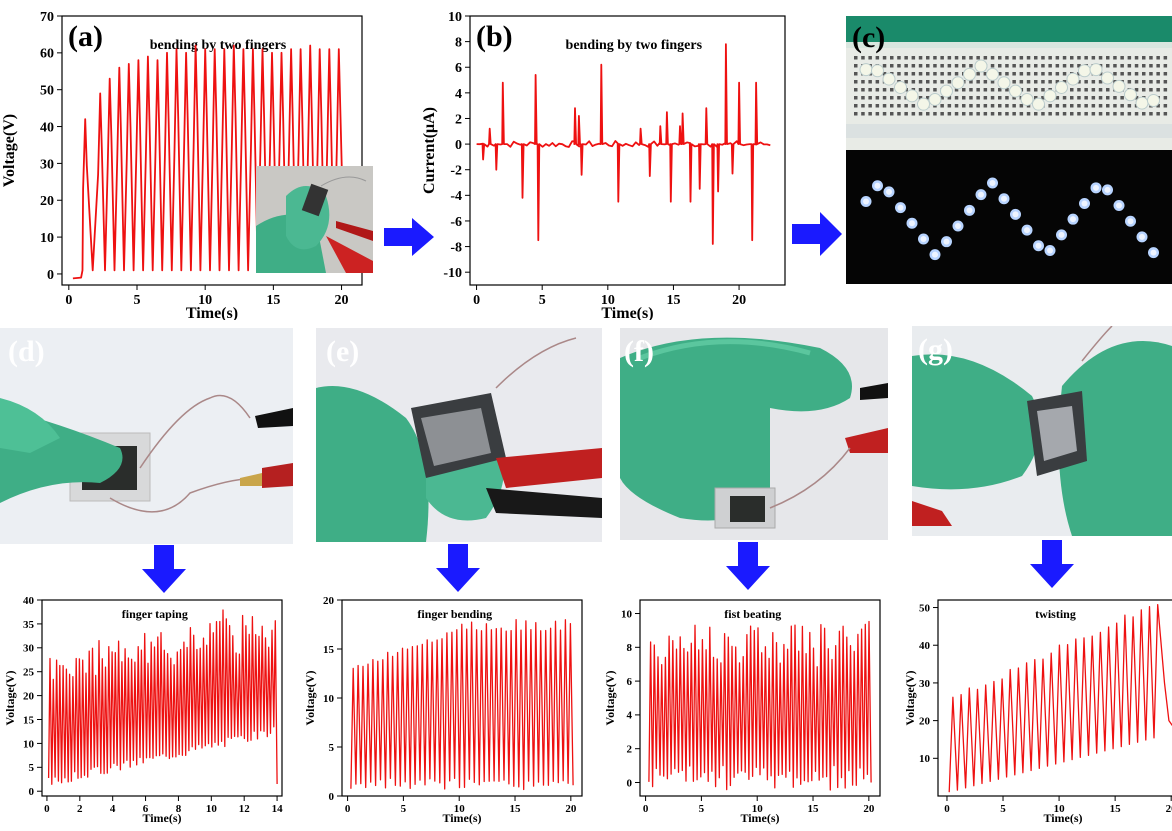 The height and width of the screenshot is (831, 1172). Describe the element at coordinates (80, 809) in the screenshot. I see `x-tick-label: 2` at that location.